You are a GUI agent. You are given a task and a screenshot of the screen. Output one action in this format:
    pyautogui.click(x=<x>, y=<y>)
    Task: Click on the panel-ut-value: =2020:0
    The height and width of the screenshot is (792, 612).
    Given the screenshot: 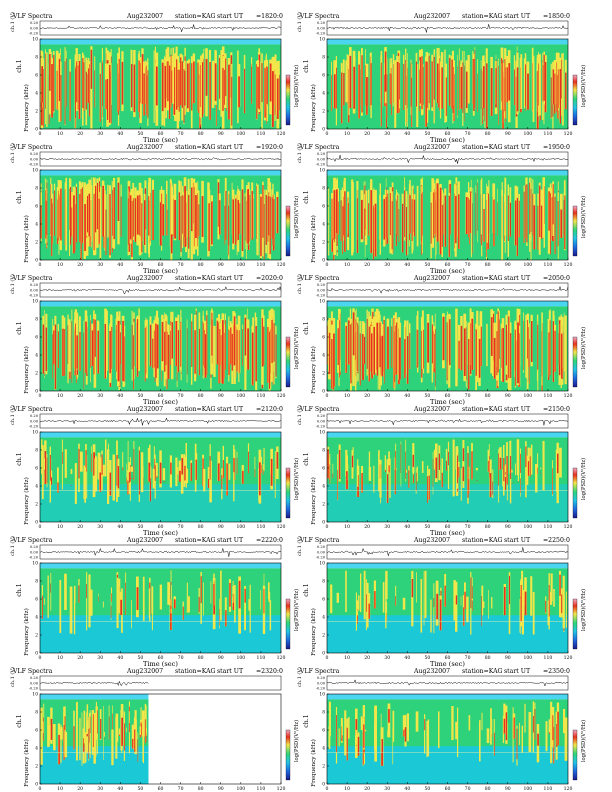 What is the action you would take?
    pyautogui.click(x=269, y=278)
    